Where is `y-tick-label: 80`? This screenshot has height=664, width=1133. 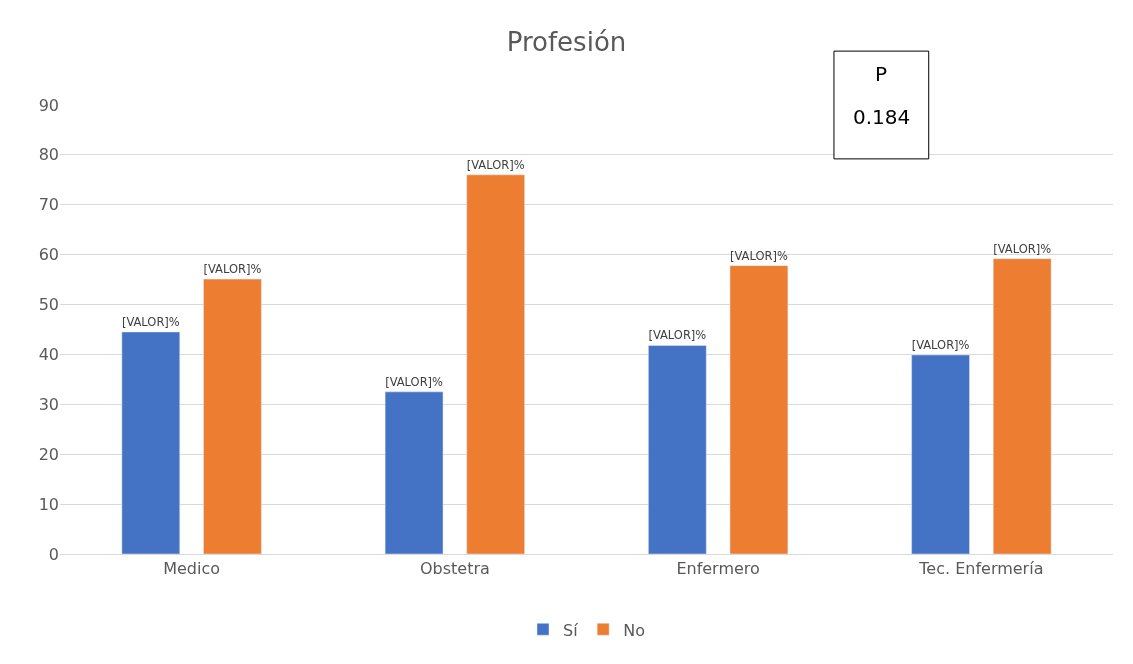 y-tick-label: 80 is located at coordinates (48, 155).